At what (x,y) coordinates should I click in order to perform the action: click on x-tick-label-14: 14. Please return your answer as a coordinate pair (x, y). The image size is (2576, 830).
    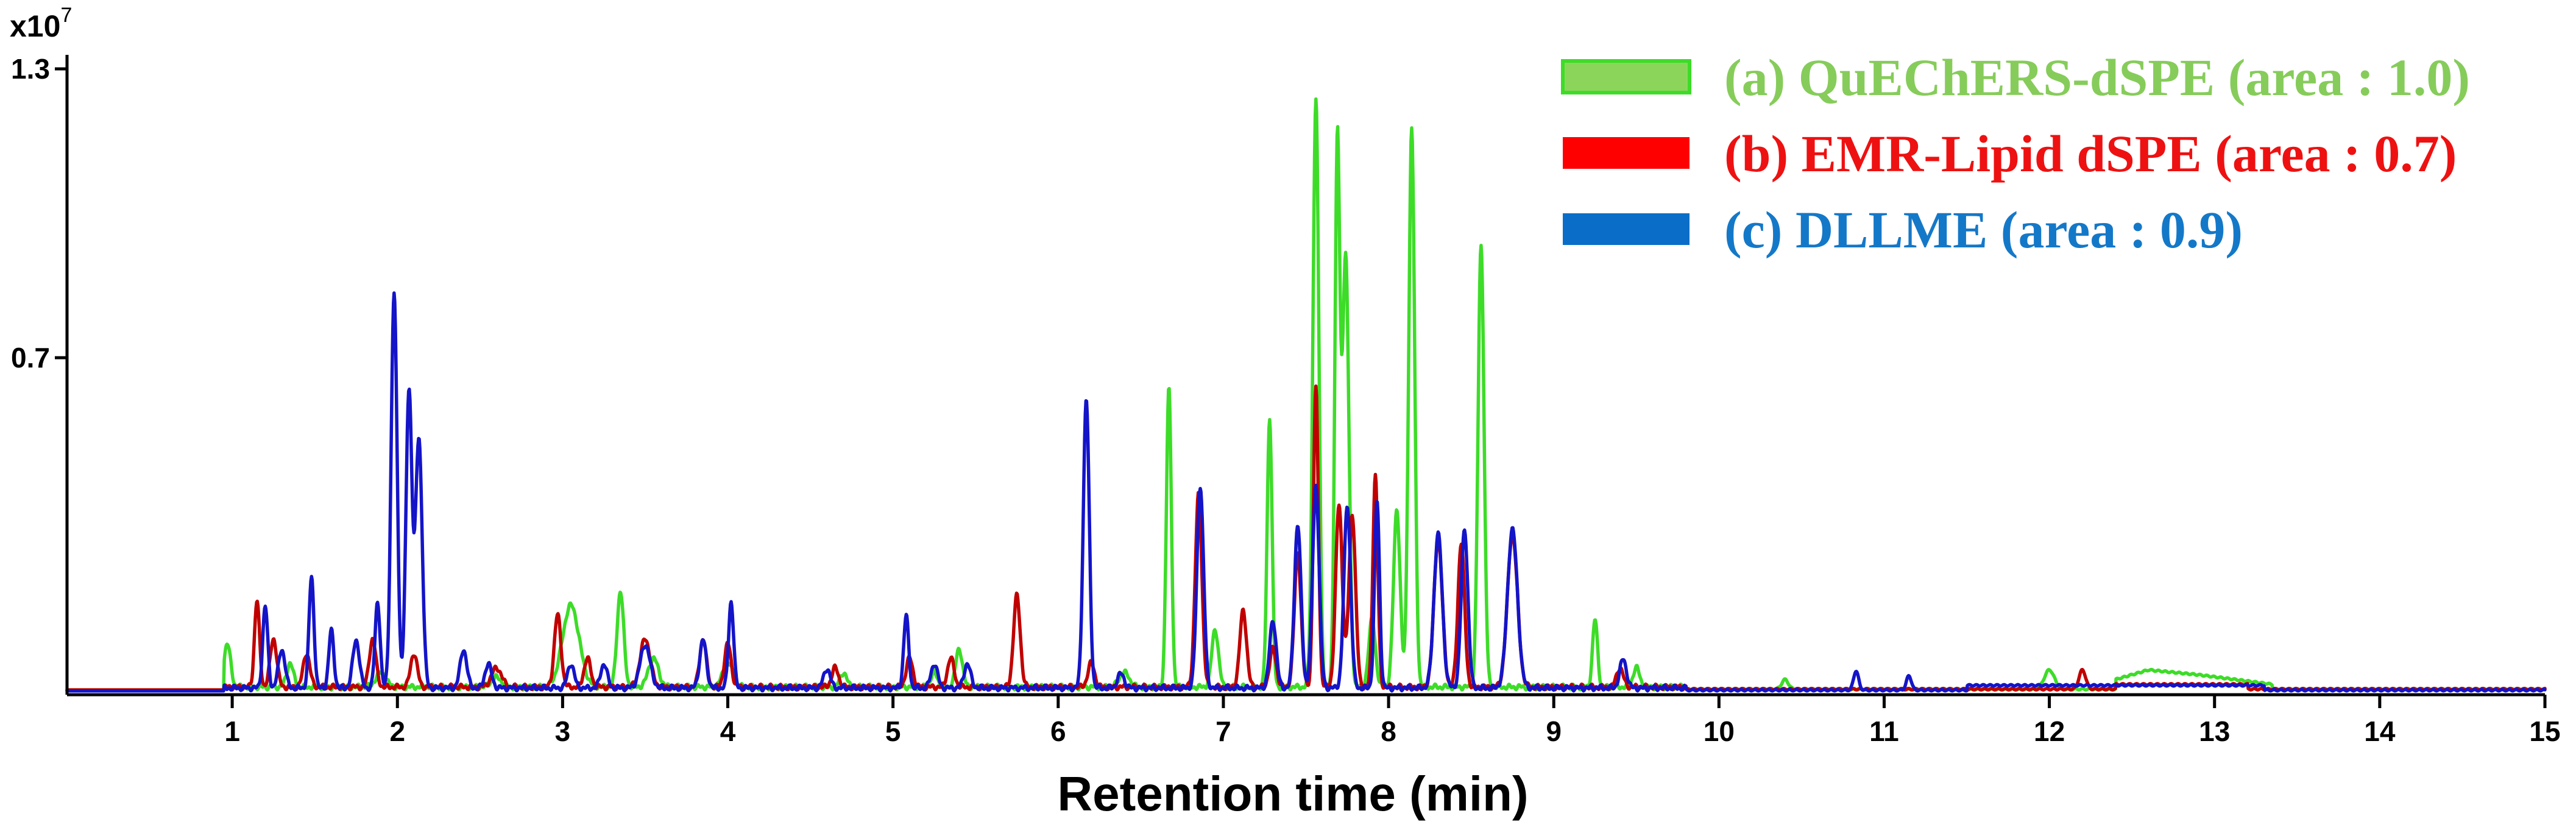
    Looking at the image, I should click on (2380, 731).